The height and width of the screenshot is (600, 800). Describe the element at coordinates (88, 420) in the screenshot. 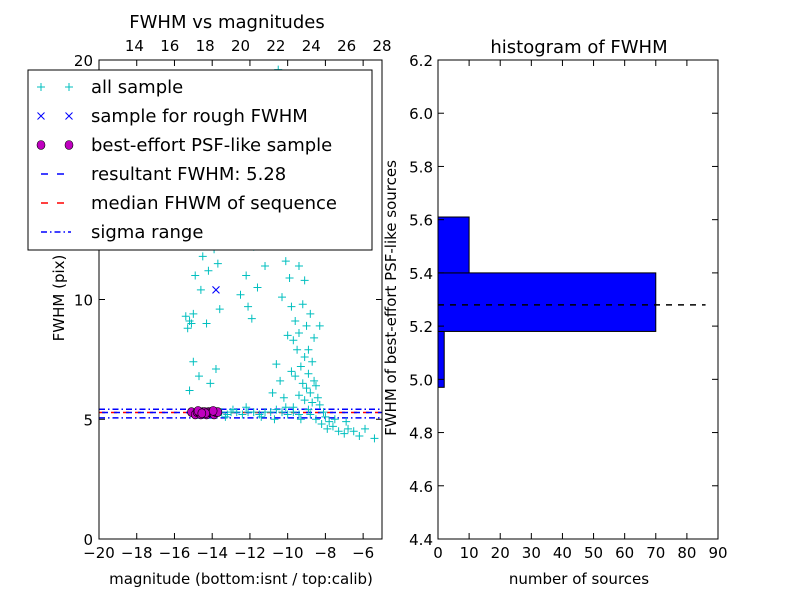

I see `scatter-y-tick-label: 5` at that location.